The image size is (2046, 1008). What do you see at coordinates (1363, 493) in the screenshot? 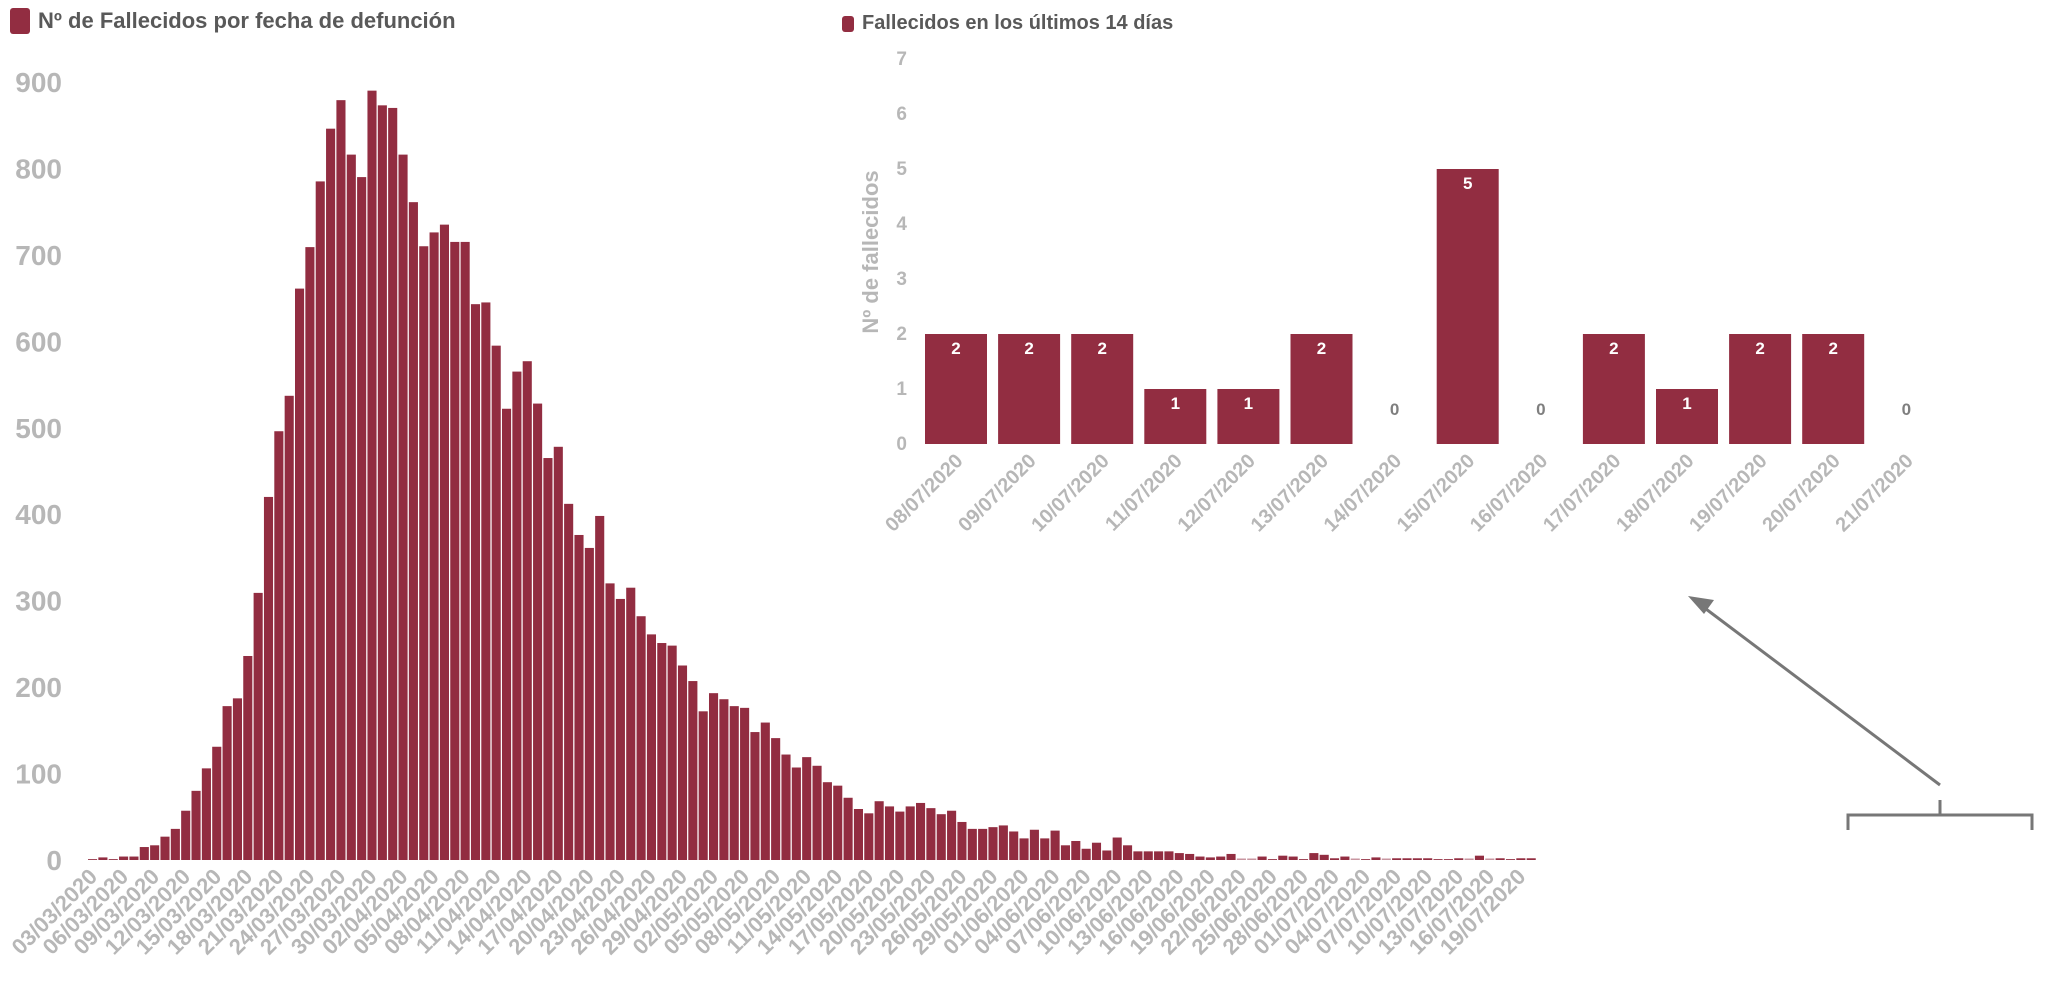
I see `inset-x-tick-label: 14/07/2020` at bounding box center [1363, 493].